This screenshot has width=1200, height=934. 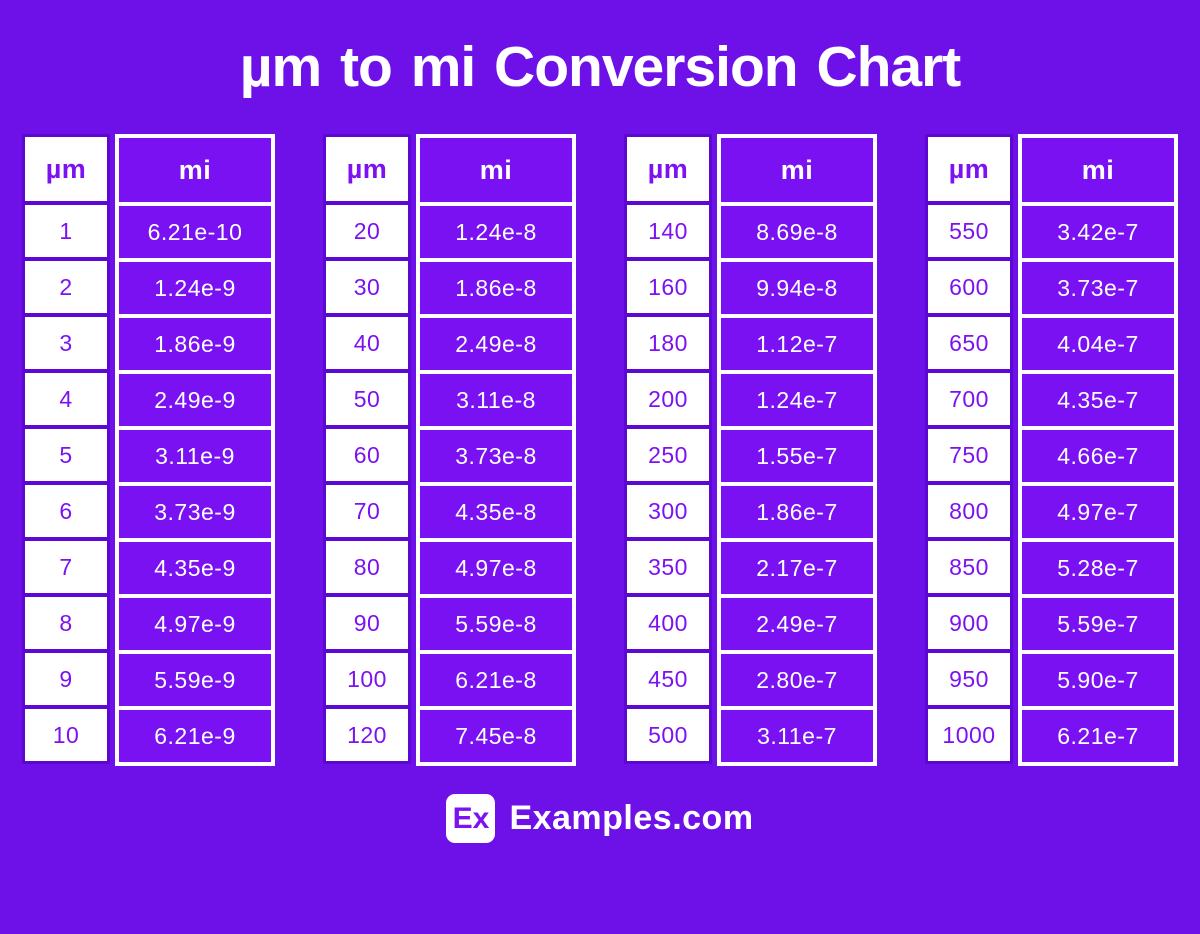 I want to click on mi-value-cell: 5.28e-7, so click(x=1098, y=566).